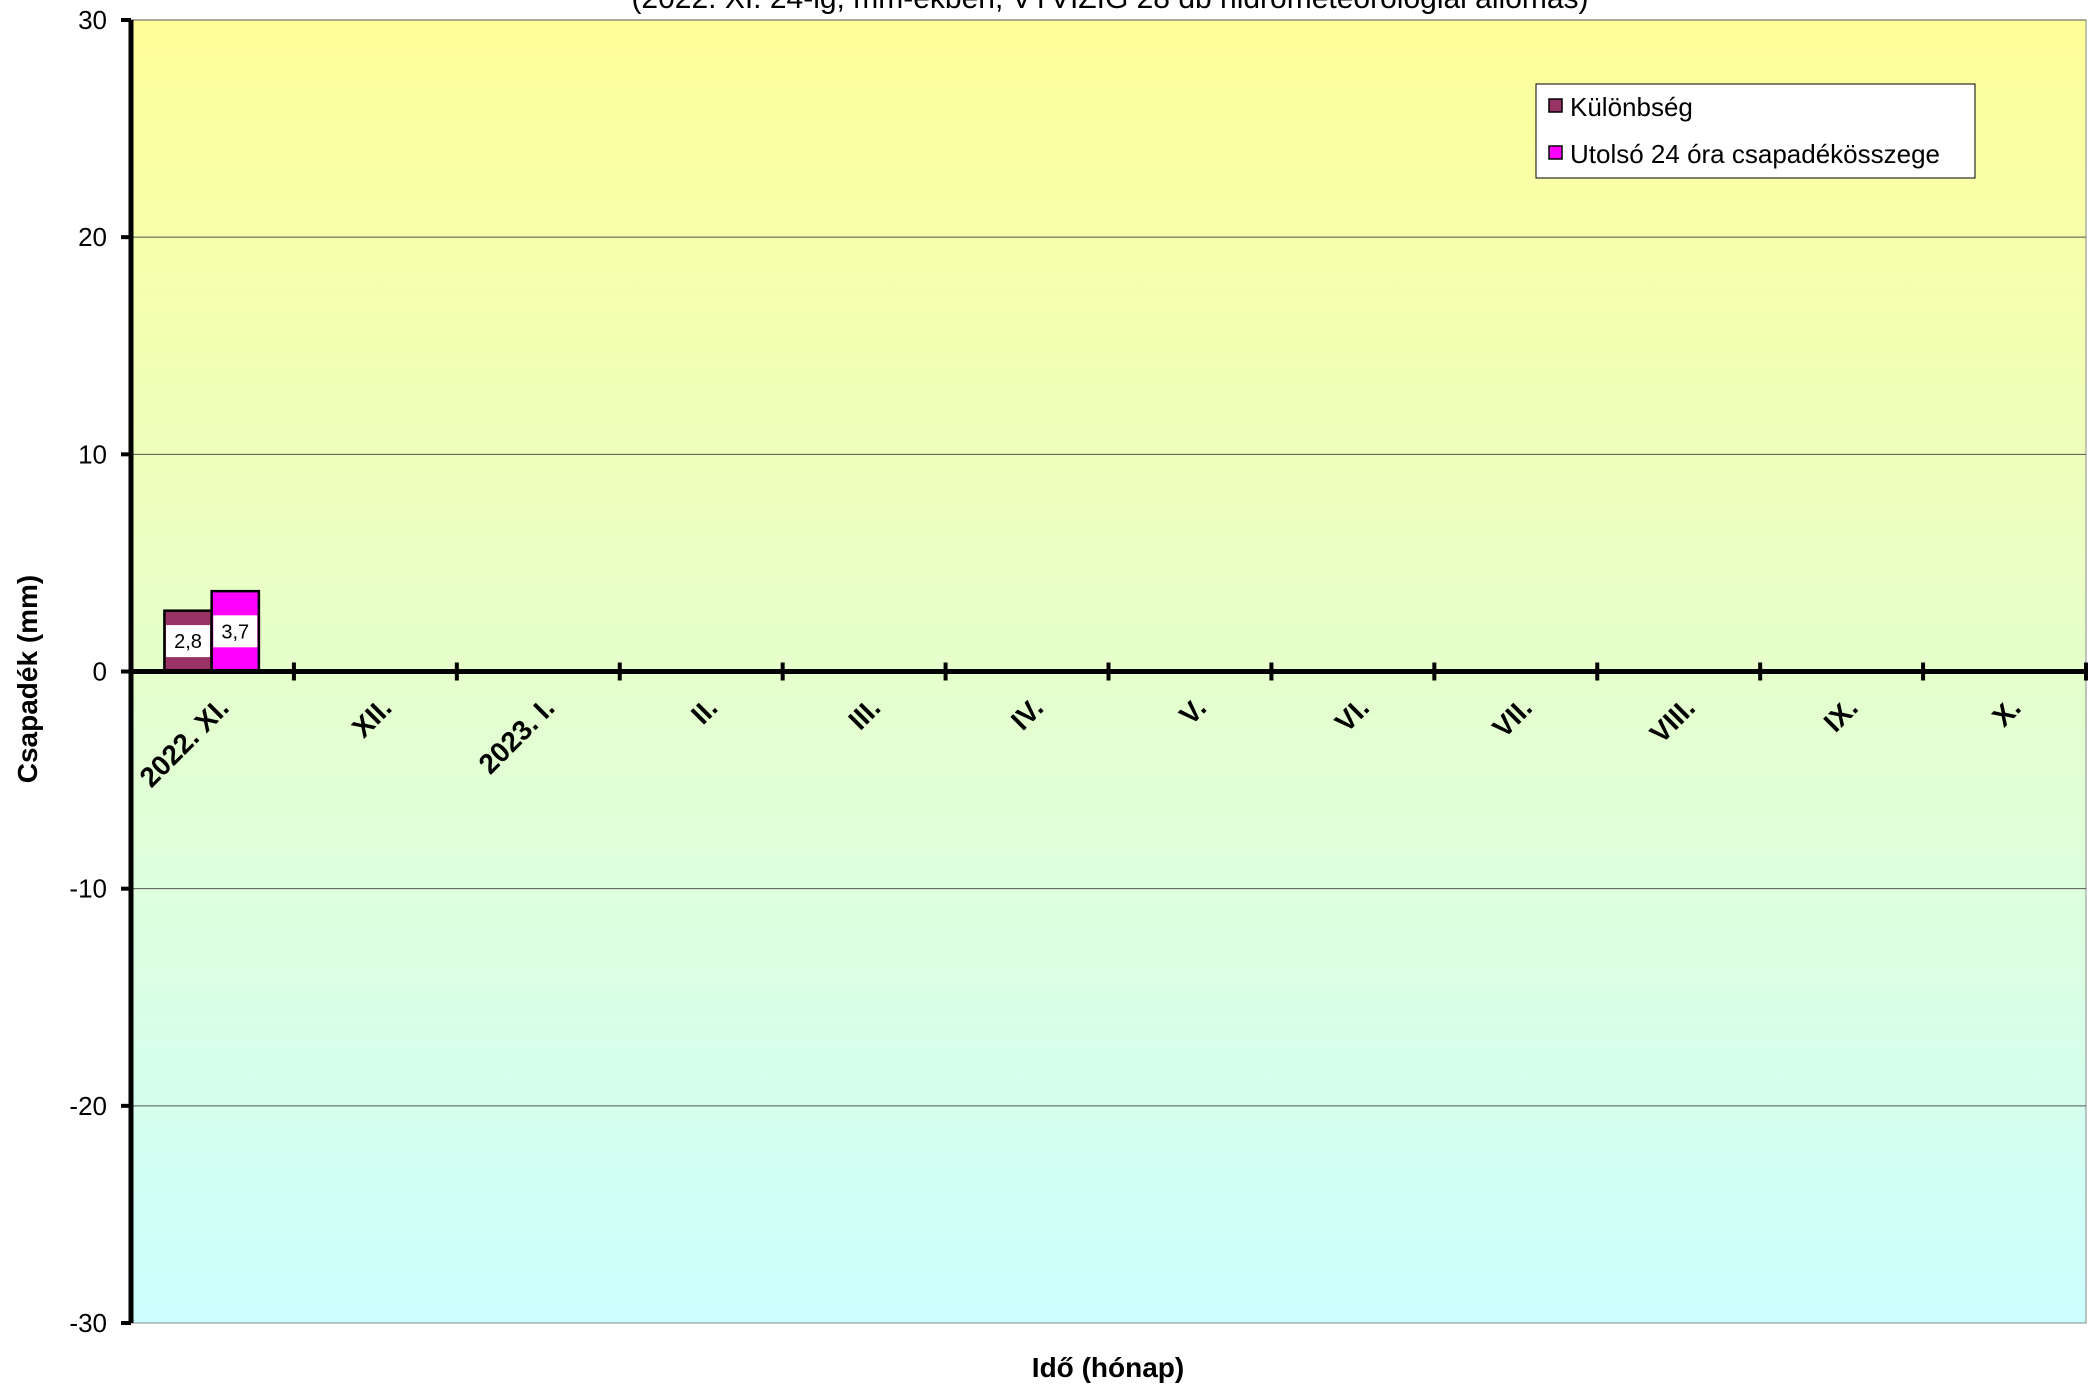  What do you see at coordinates (88, 889) in the screenshot?
I see `y-tick-label: -10` at bounding box center [88, 889].